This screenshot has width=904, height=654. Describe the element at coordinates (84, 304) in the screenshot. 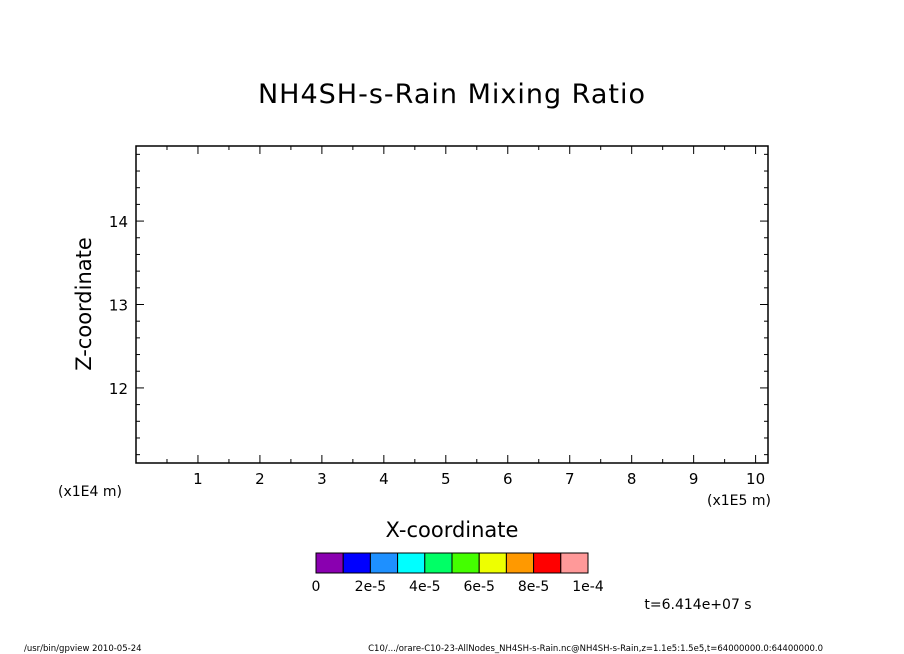

I see `y-axis-label: Z-coordinate` at that location.